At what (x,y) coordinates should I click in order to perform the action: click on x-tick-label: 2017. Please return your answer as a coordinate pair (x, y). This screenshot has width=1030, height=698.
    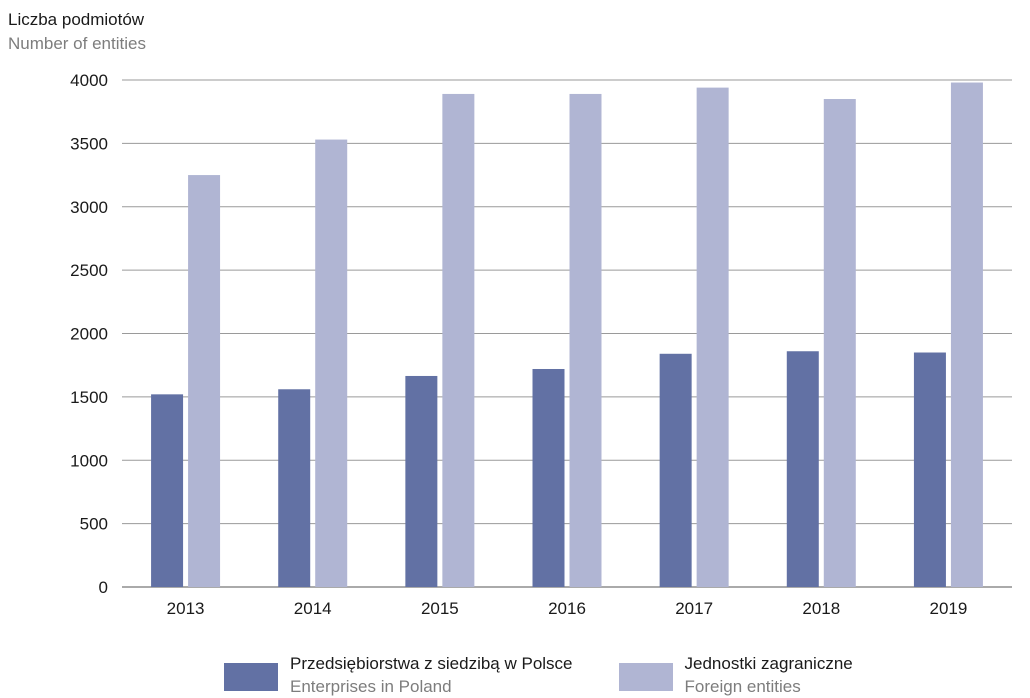
    Looking at the image, I should click on (694, 608).